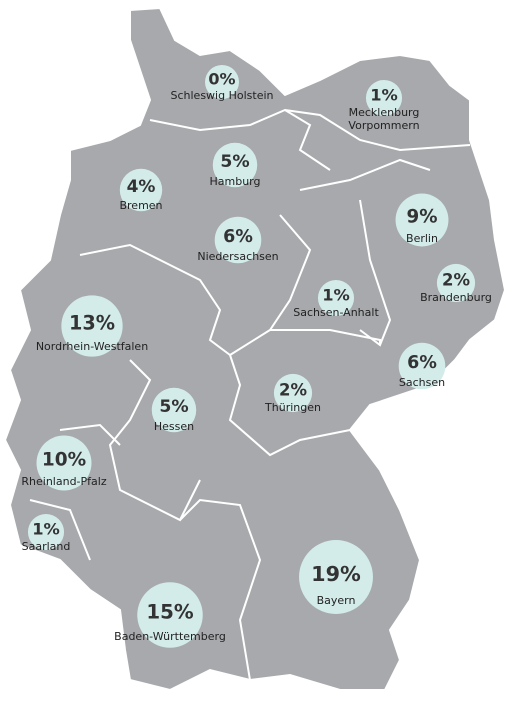 The height and width of the screenshot is (713, 518). I want to click on state-name: Hamburg, so click(235, 181).